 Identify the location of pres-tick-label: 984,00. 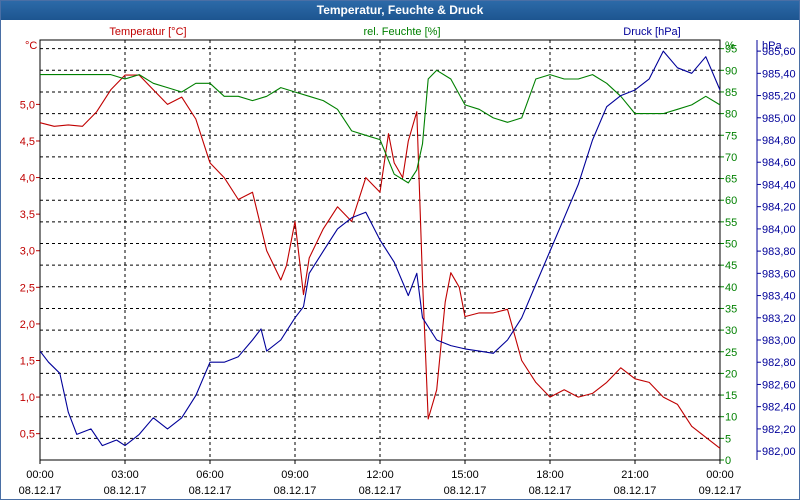
(779, 230).